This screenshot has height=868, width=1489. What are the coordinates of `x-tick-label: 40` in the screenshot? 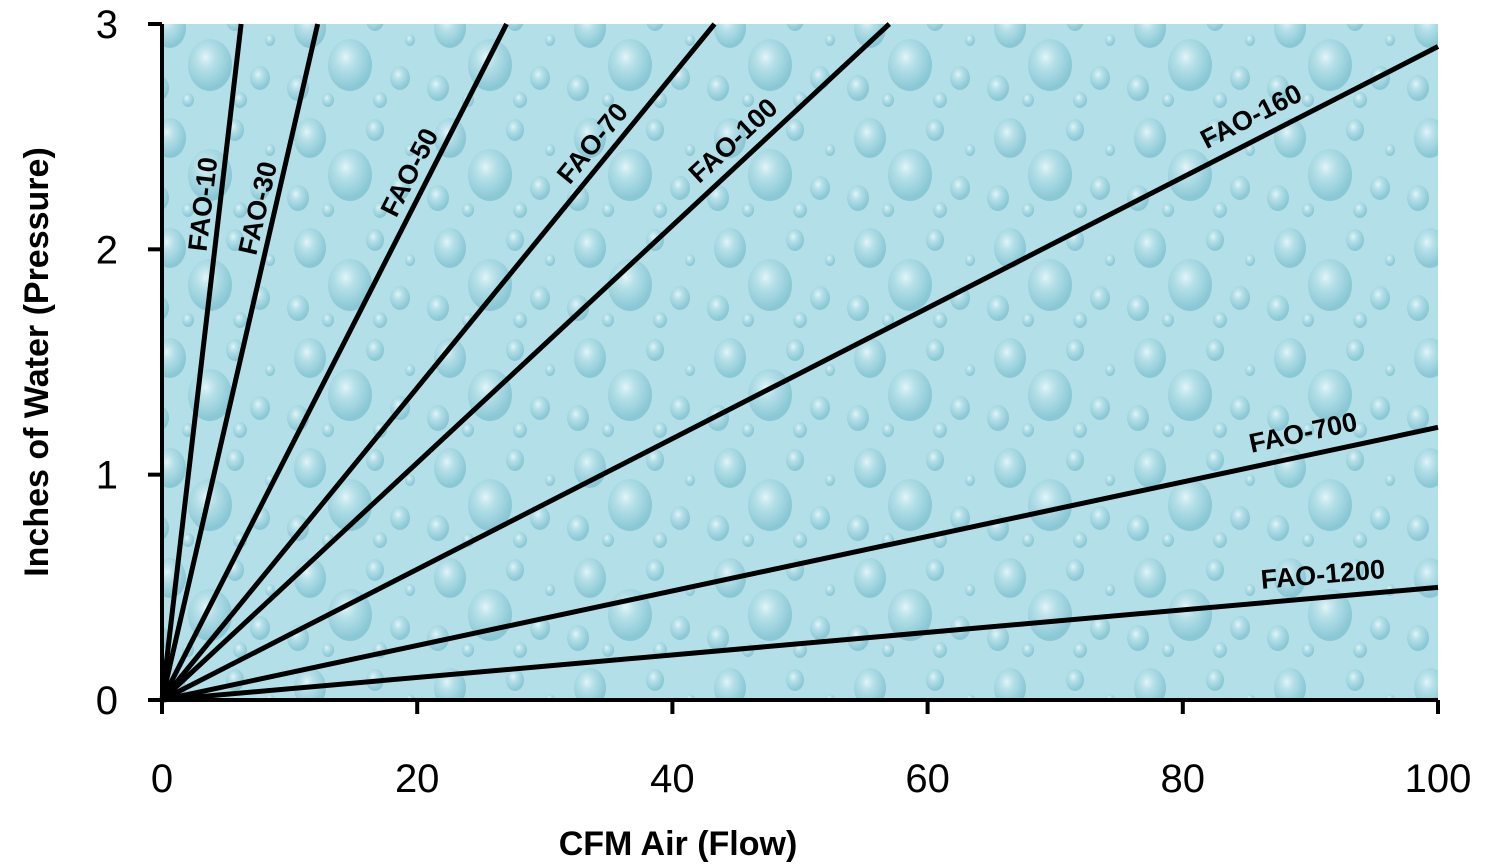 It's located at (672, 779).